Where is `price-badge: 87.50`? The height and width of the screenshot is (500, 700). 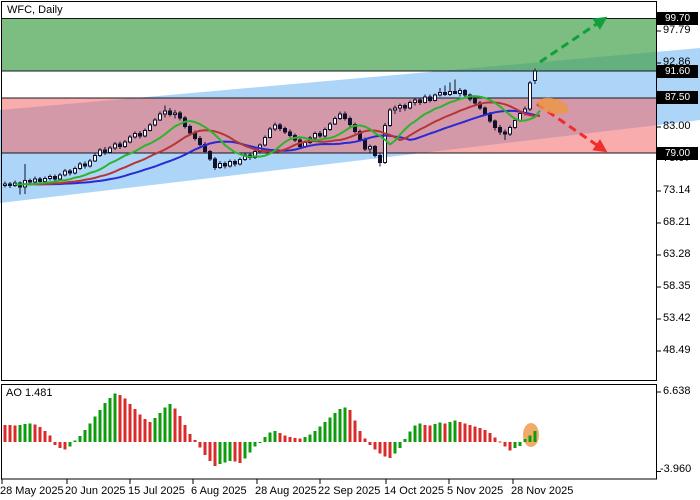 price-badge: 87.50 is located at coordinates (677, 98).